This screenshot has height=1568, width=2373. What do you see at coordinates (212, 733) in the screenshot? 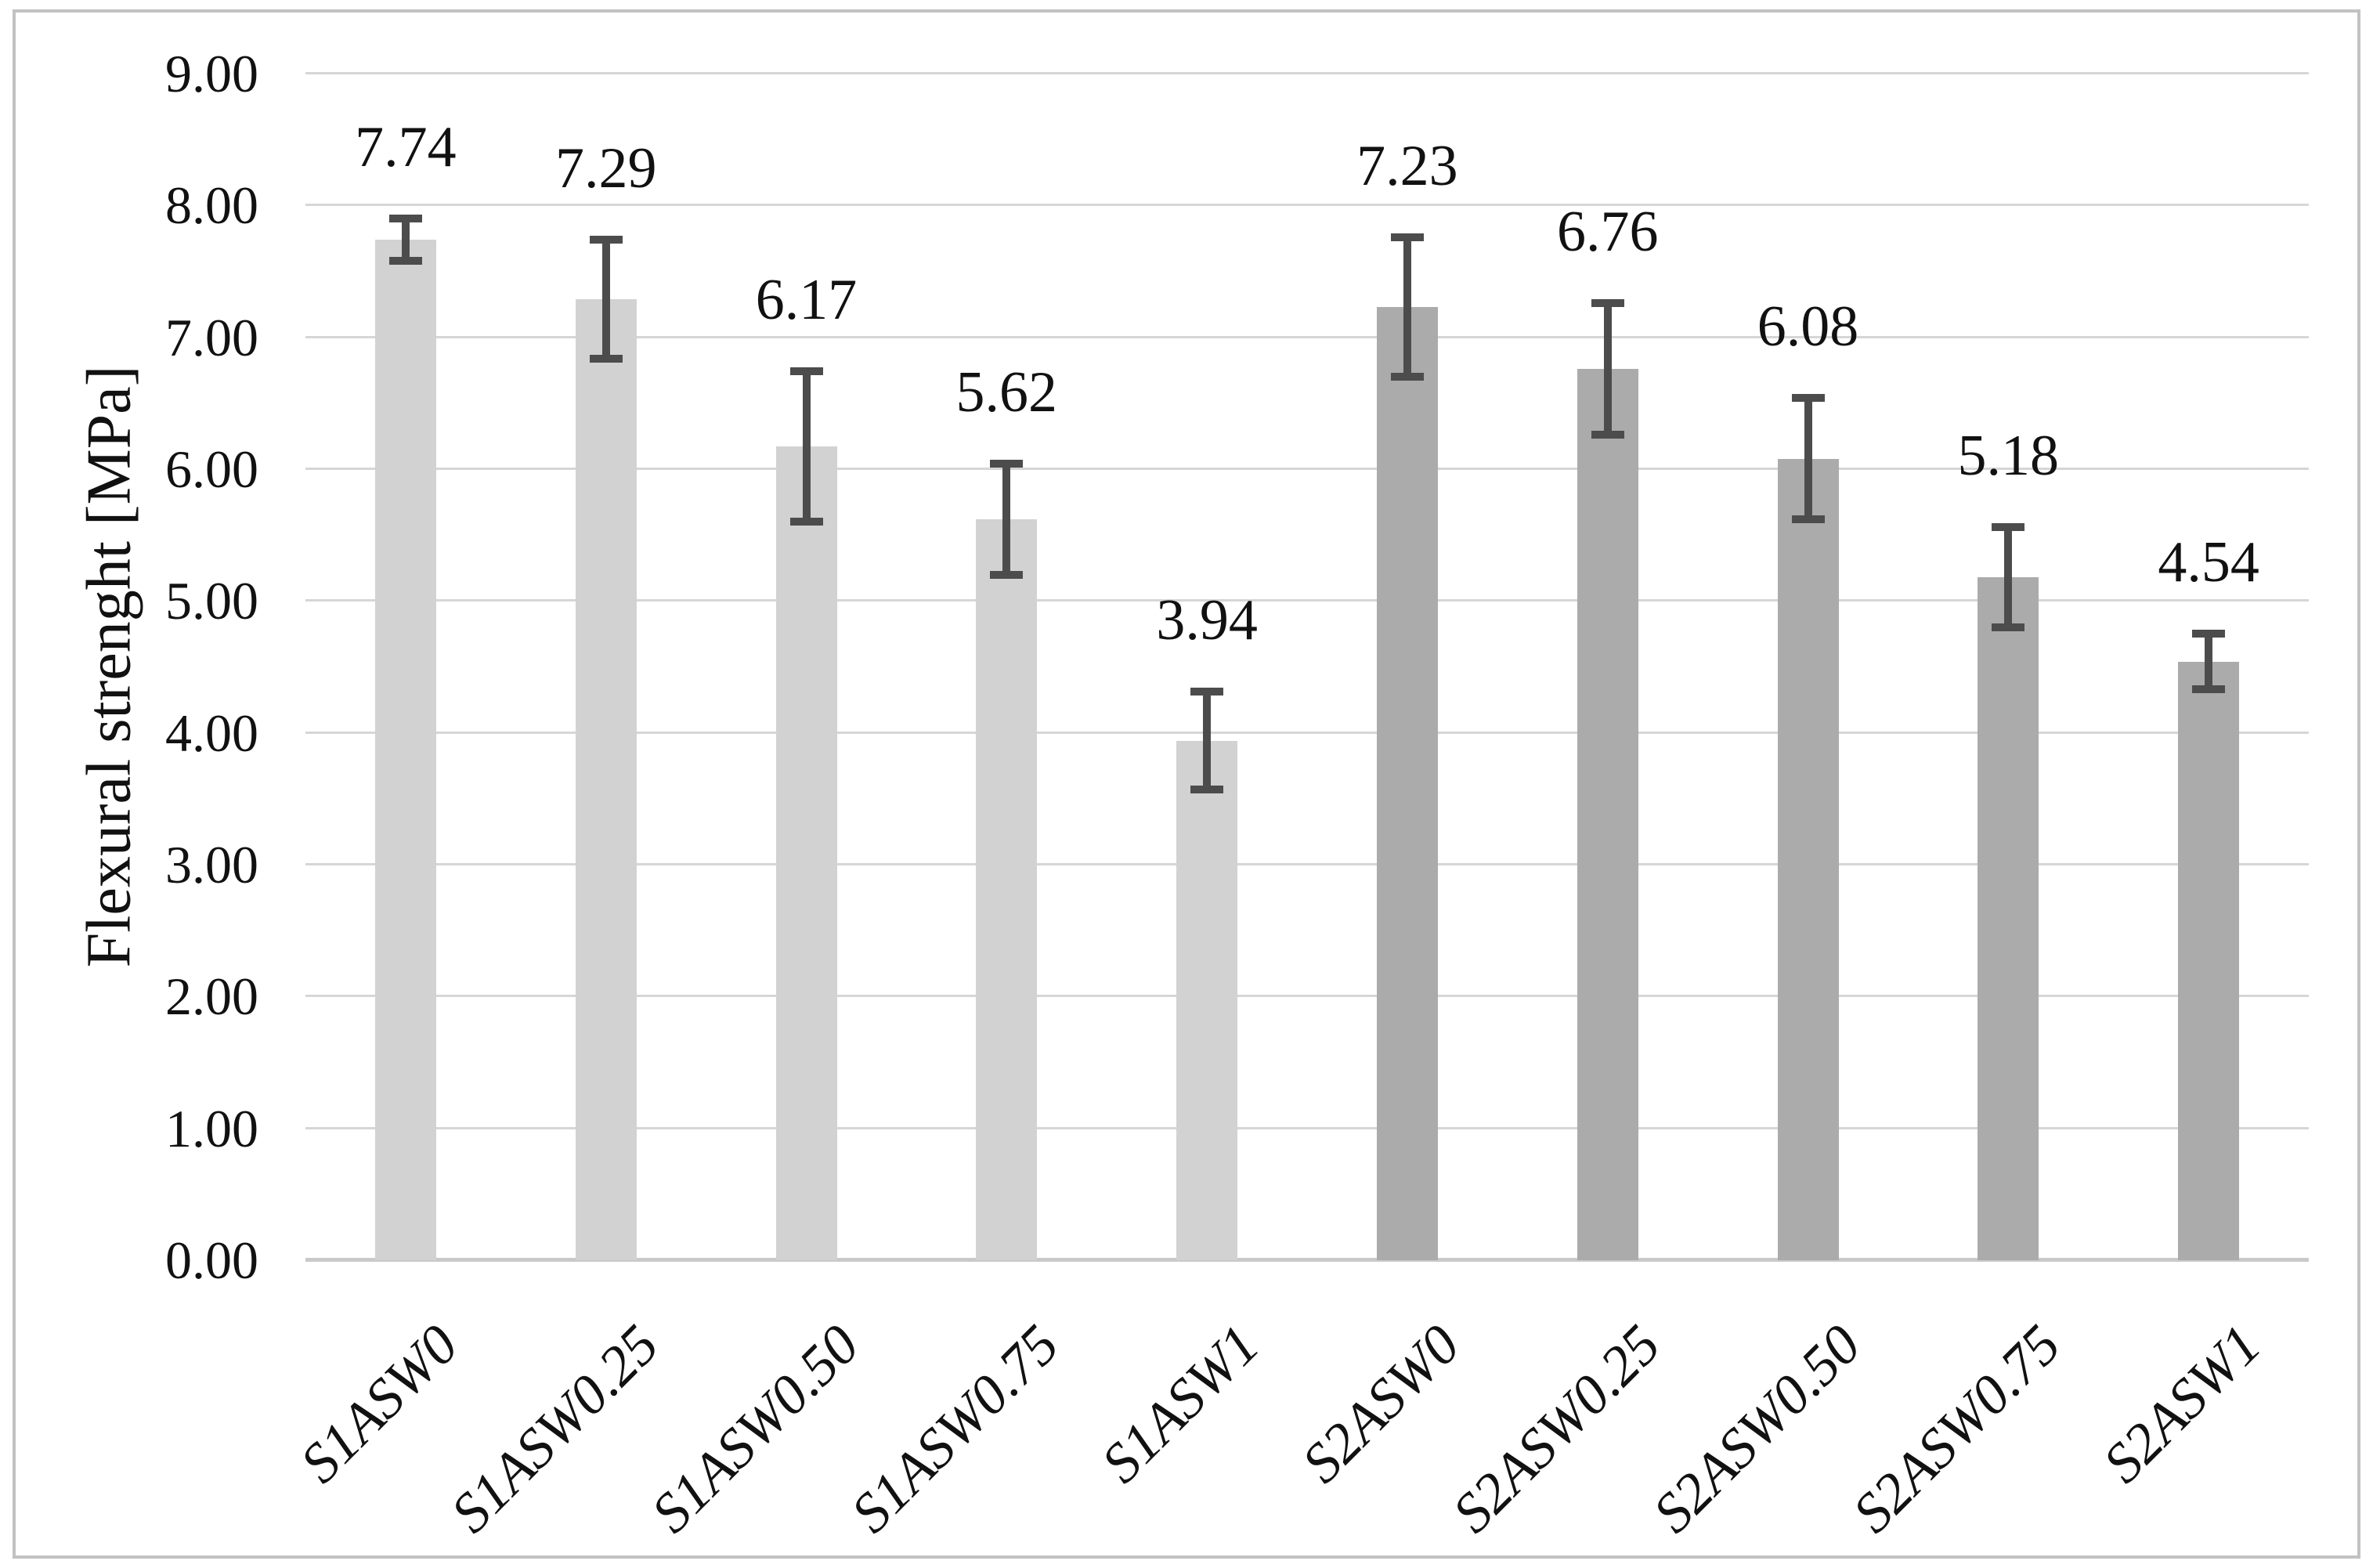
I see `y-tick-label: 4.00` at bounding box center [212, 733].